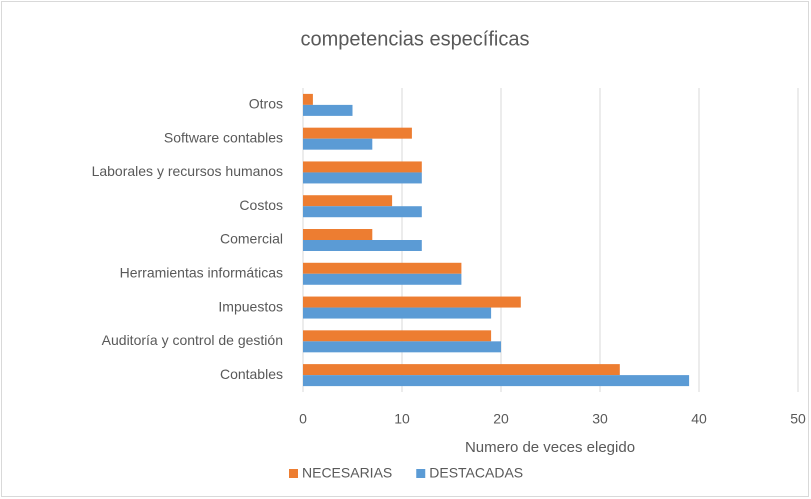 The height and width of the screenshot is (499, 811). I want to click on chart-title: competencias específicas, so click(414, 39).